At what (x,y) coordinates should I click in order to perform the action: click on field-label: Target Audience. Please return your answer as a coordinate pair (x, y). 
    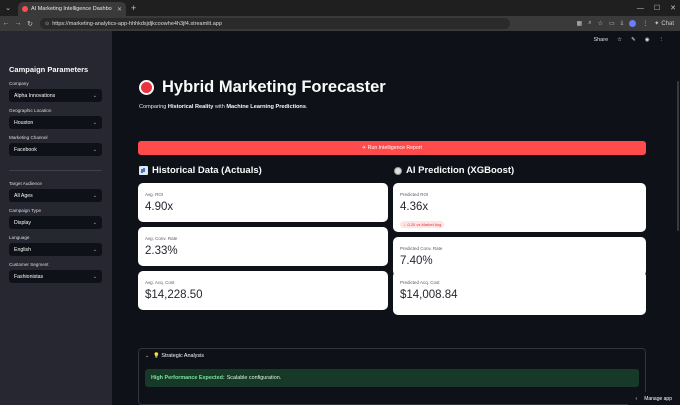
    Looking at the image, I should click on (25, 183).